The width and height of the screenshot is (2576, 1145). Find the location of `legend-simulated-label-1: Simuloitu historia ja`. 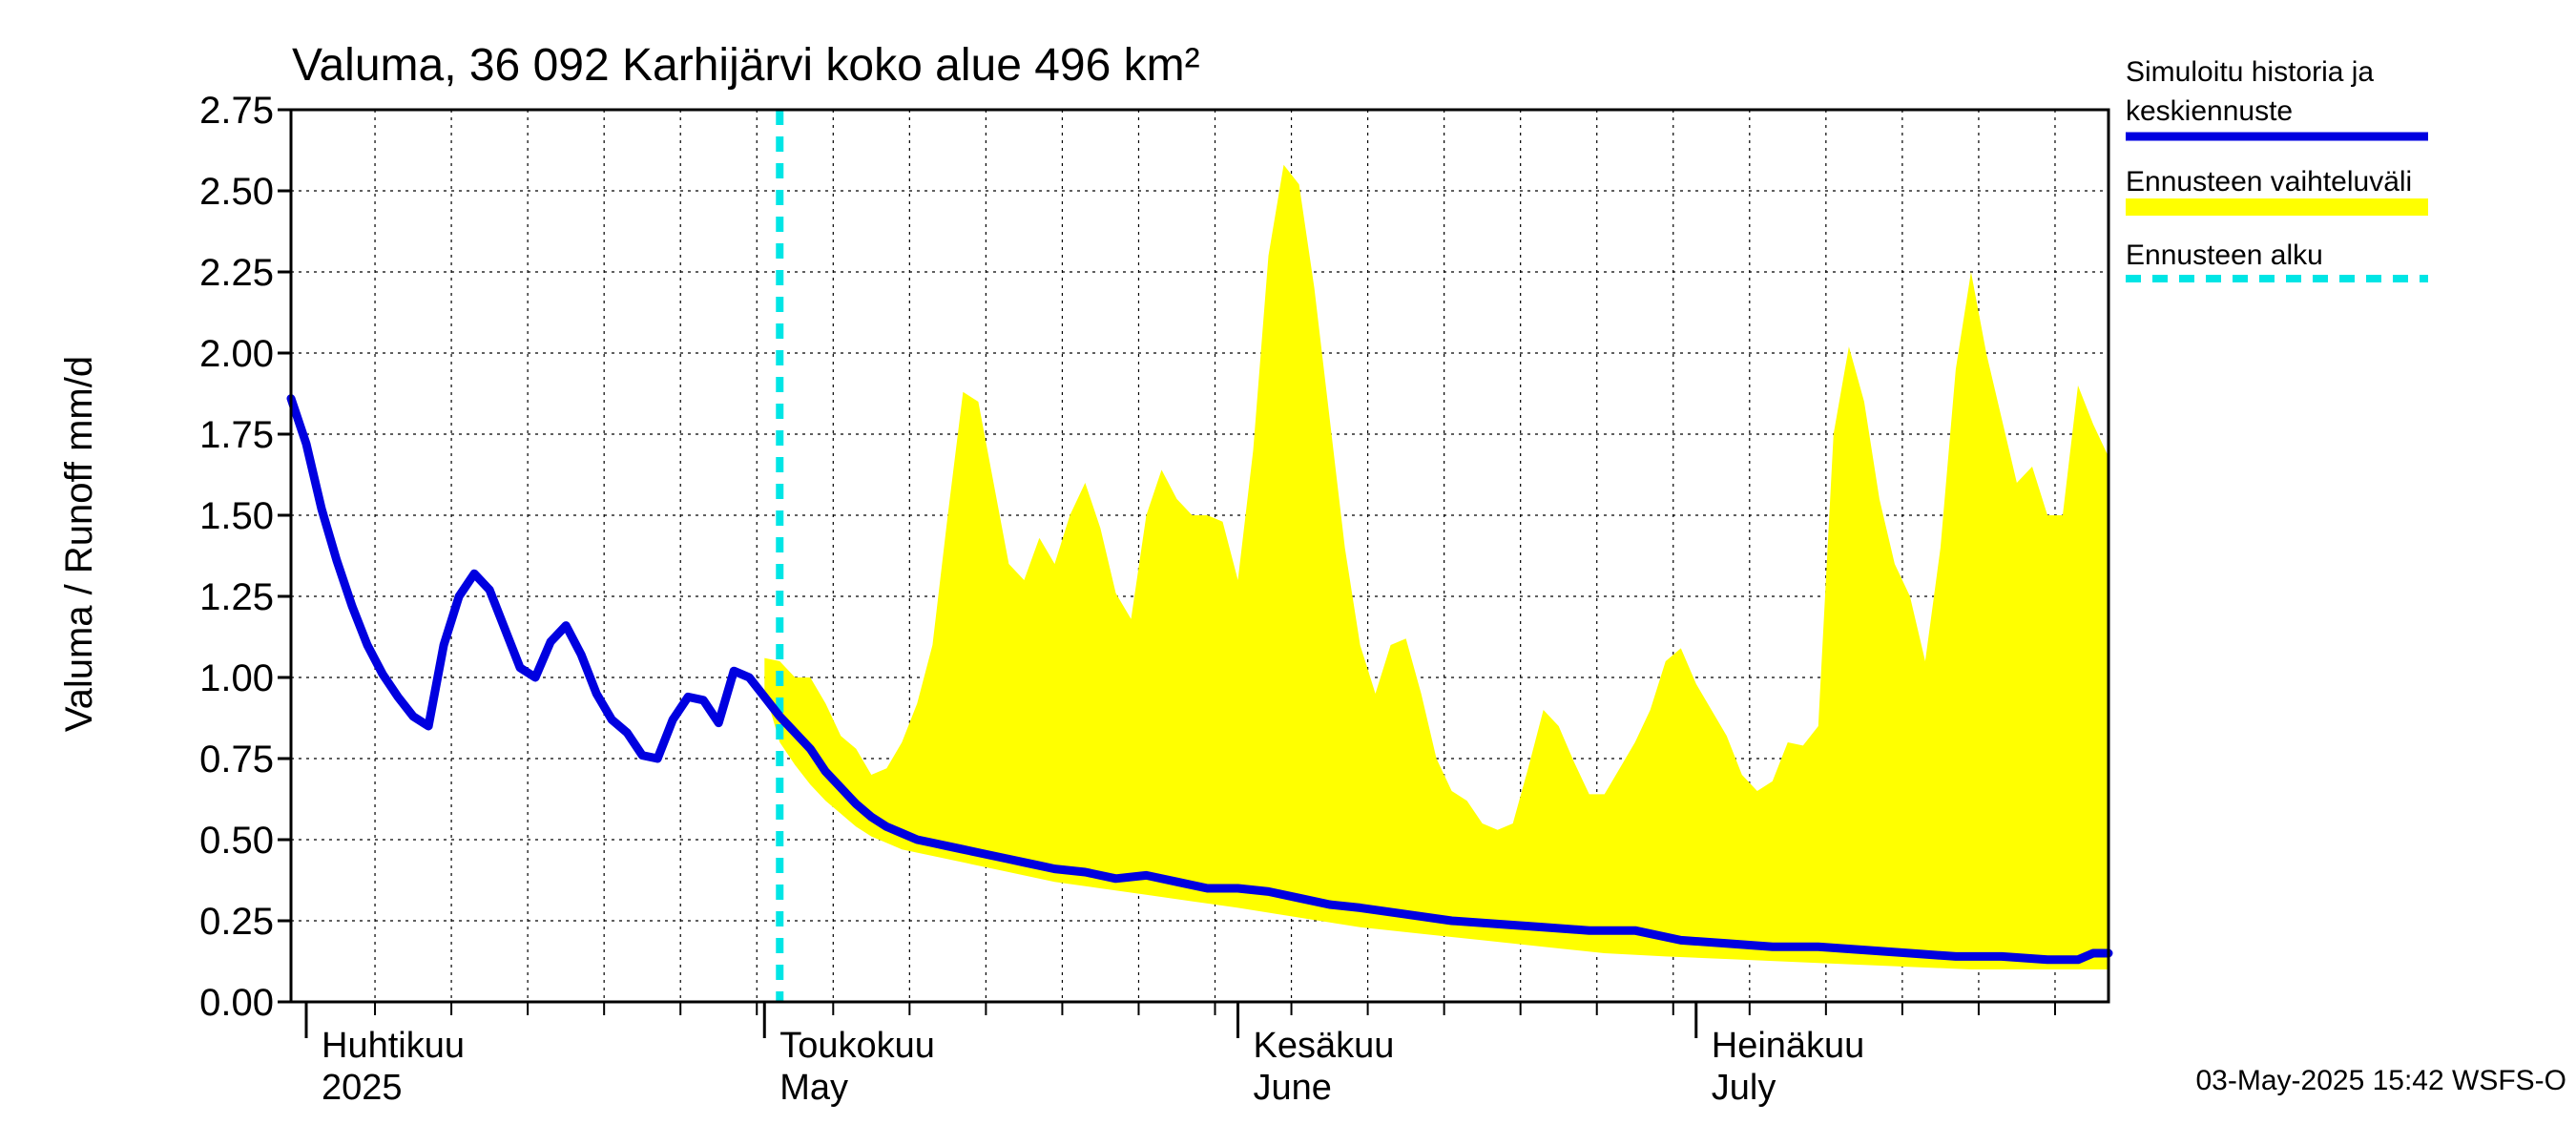

legend-simulated-label-1: Simuloitu historia ja is located at coordinates (2250, 72).